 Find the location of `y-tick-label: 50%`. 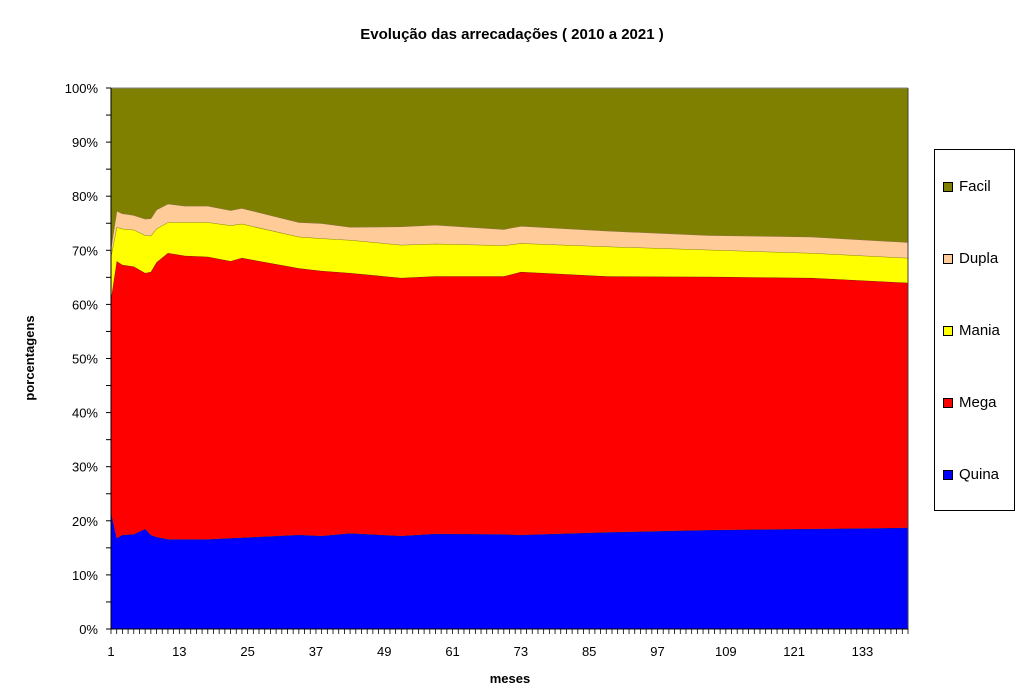

y-tick-label: 50% is located at coordinates (85, 359).